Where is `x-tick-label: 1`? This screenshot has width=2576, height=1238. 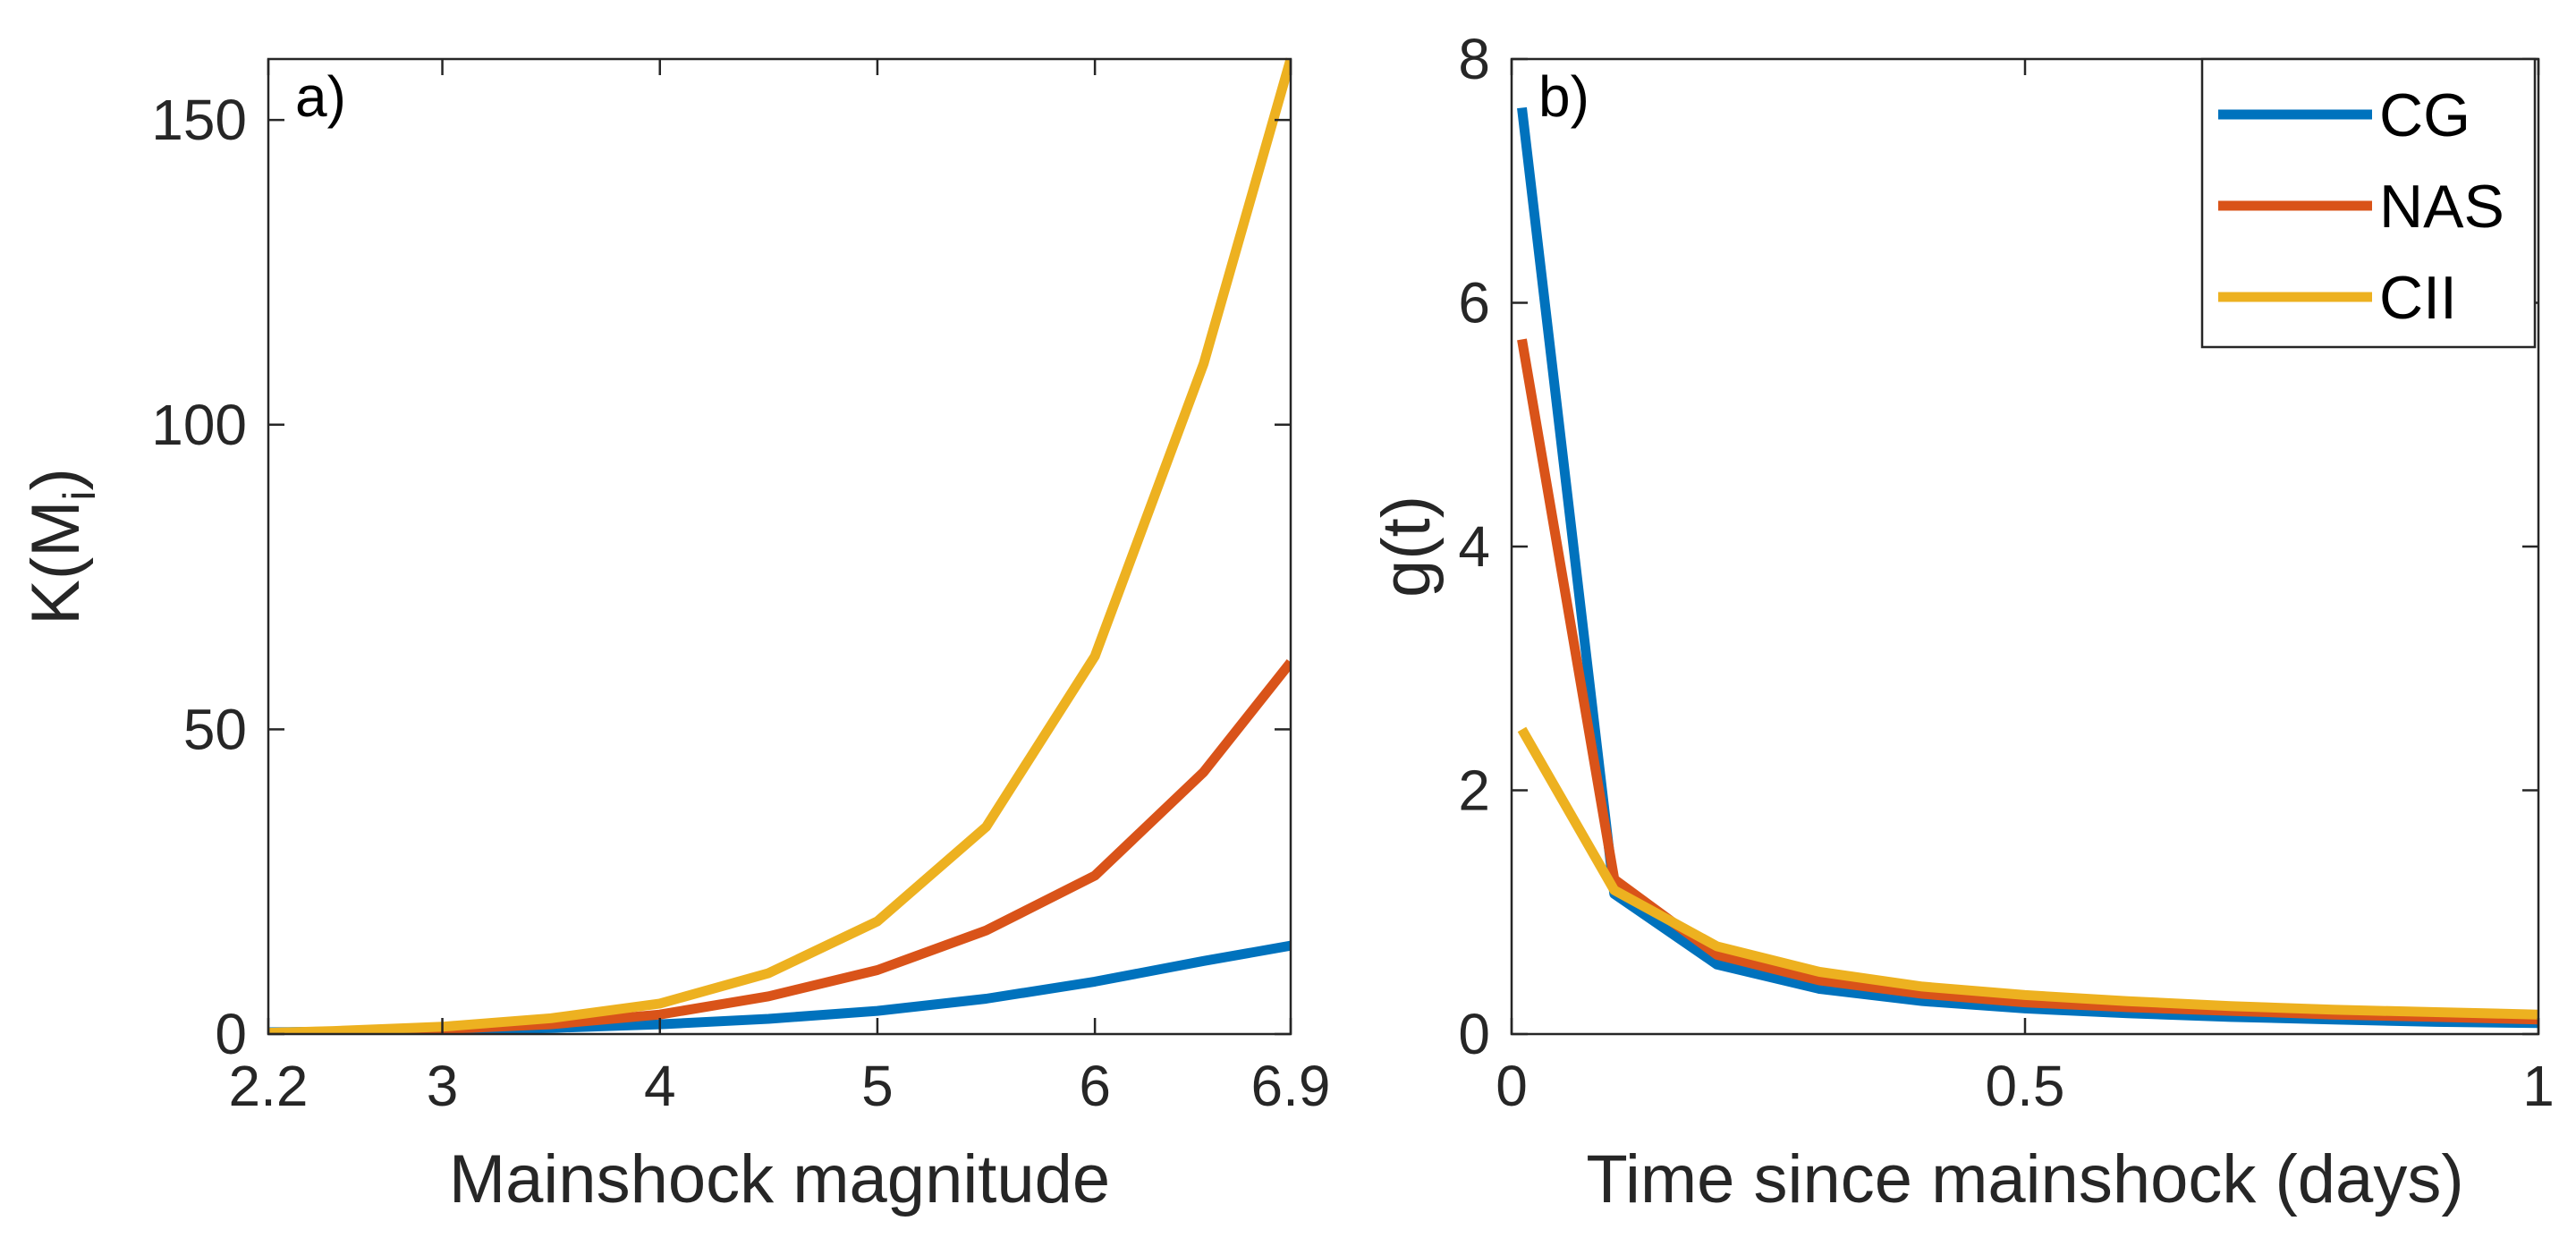 x-tick-label: 1 is located at coordinates (2538, 1086).